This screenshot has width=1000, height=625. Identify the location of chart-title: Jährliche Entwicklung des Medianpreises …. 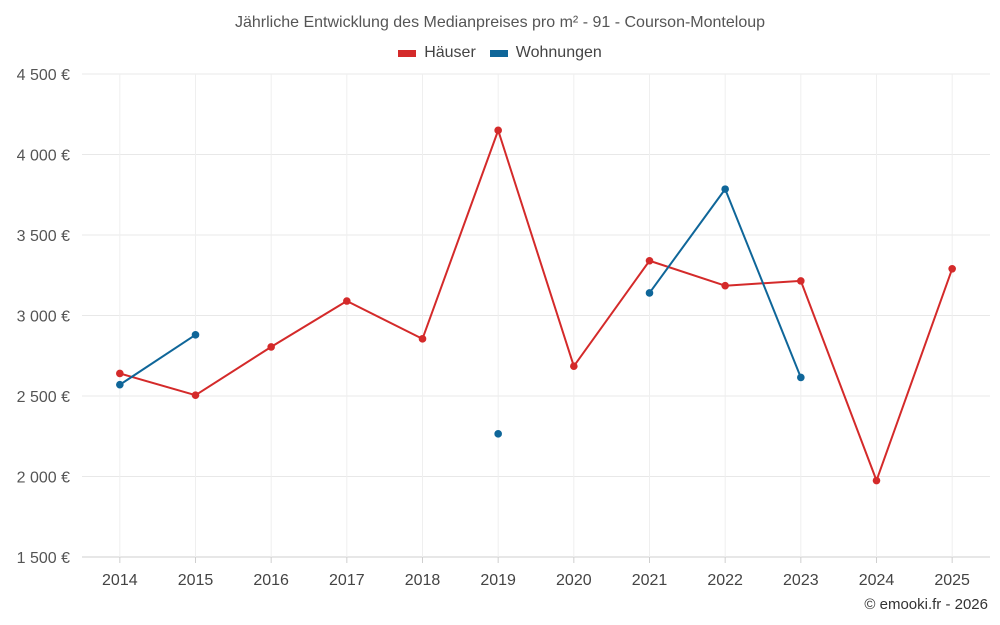
(500, 22).